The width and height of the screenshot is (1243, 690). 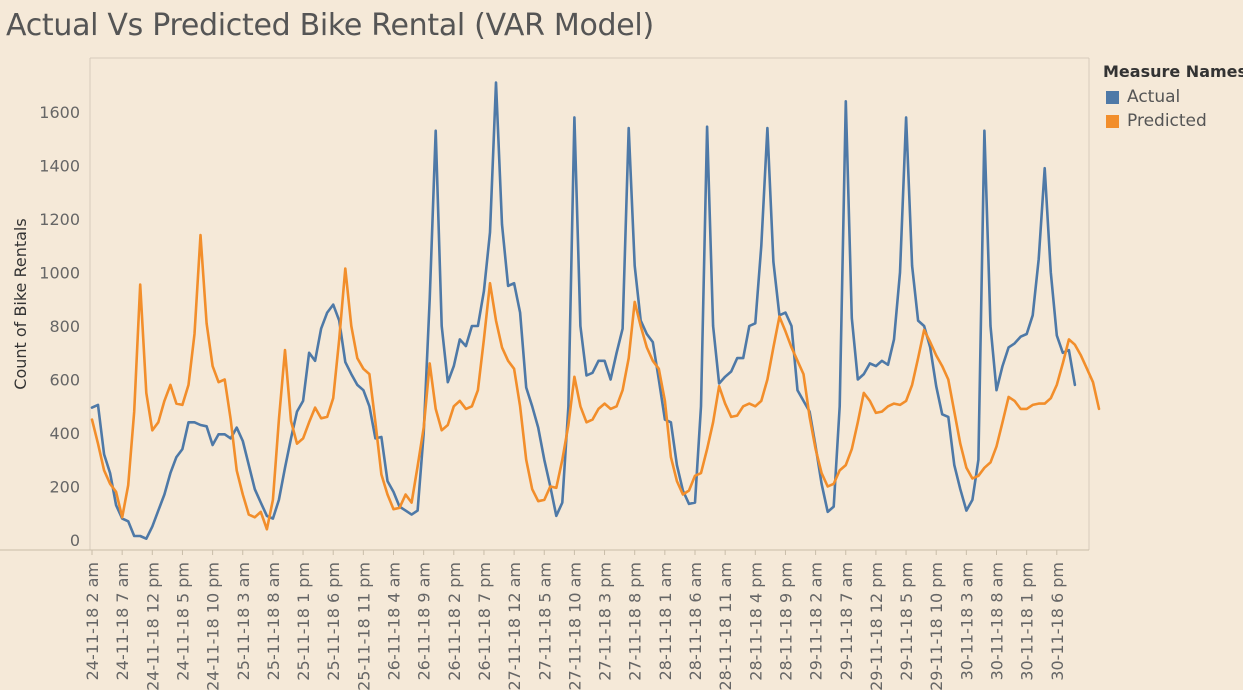 What do you see at coordinates (635, 621) in the screenshot?
I see `x-tick-label: 27-11-18 8 pm` at bounding box center [635, 621].